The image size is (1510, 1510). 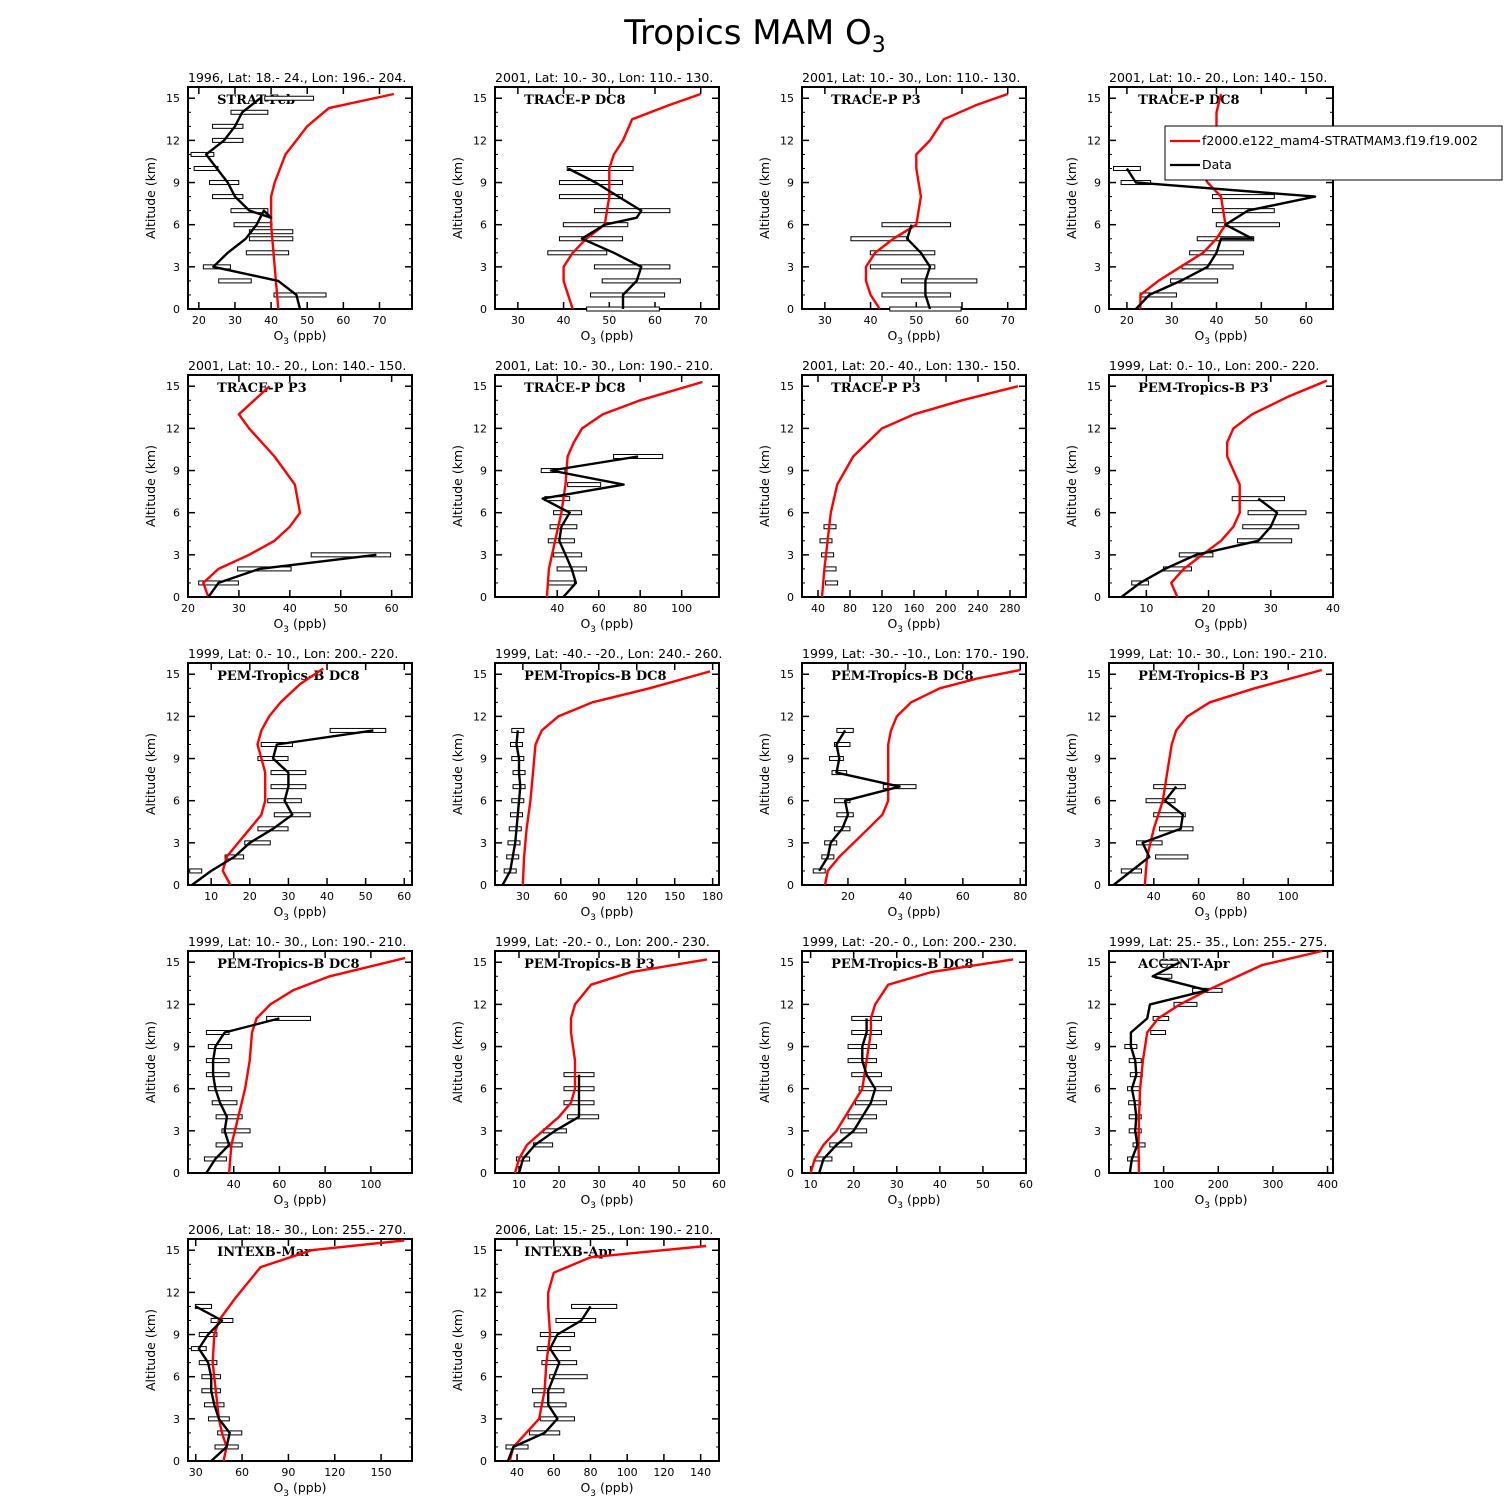 What do you see at coordinates (604, 1229) in the screenshot?
I see `panel-title: 2006, Lat: 15.- 25., Lon: 190.- 210.` at bounding box center [604, 1229].